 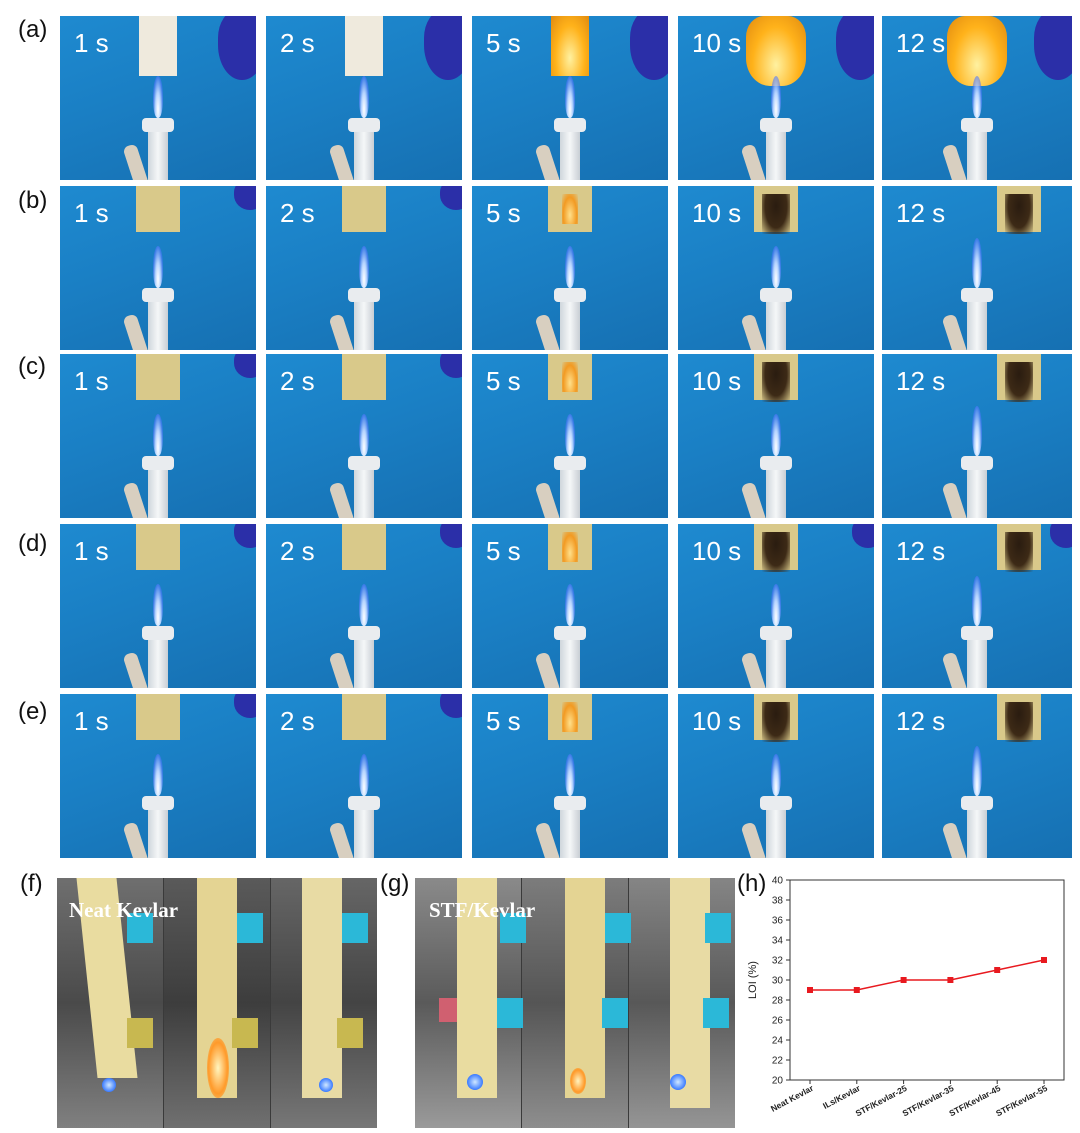 I want to click on flame, so click(x=218, y=1068).